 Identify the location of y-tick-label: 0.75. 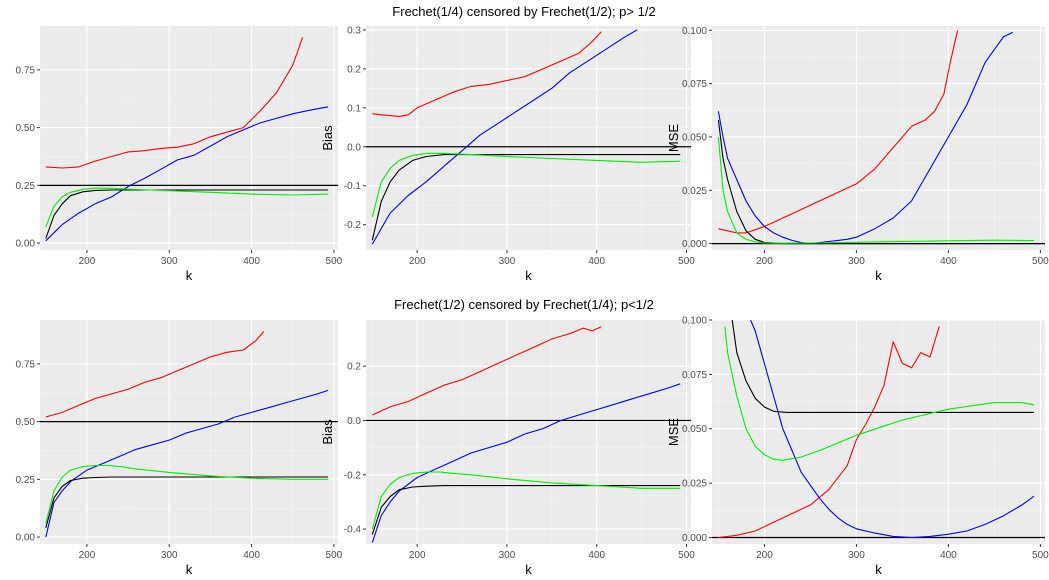
(26, 70).